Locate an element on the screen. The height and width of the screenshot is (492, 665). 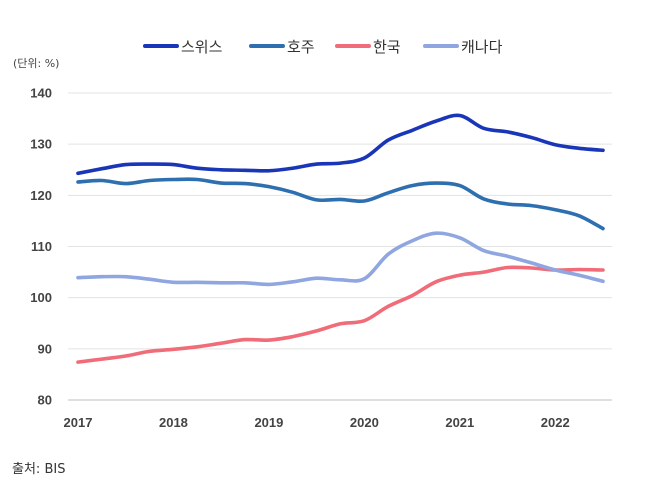
unit-label: (단위: %) is located at coordinates (36, 63).